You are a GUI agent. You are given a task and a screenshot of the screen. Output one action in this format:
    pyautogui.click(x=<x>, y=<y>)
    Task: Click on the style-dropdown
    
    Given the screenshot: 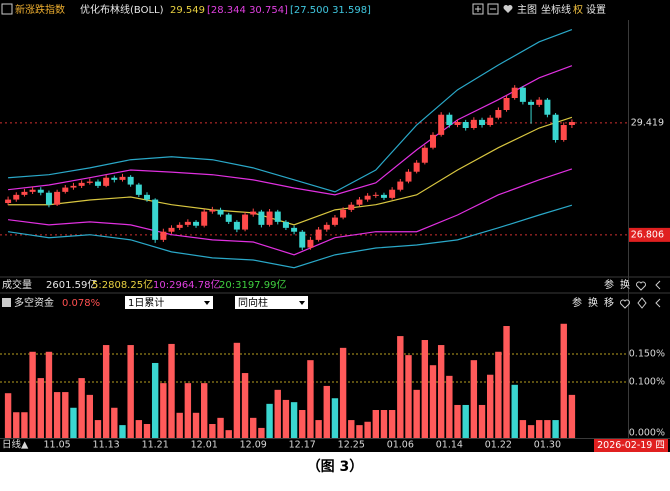 What is the action you would take?
    pyautogui.click(x=271, y=302)
    